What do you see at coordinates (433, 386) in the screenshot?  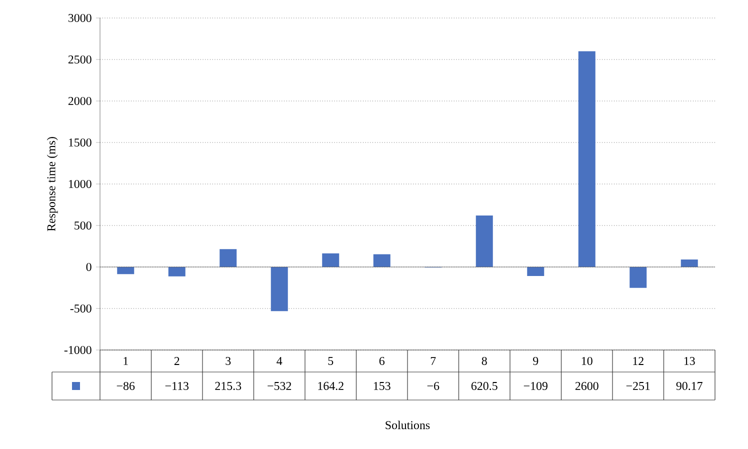 I see `data-label: −6` at bounding box center [433, 386].